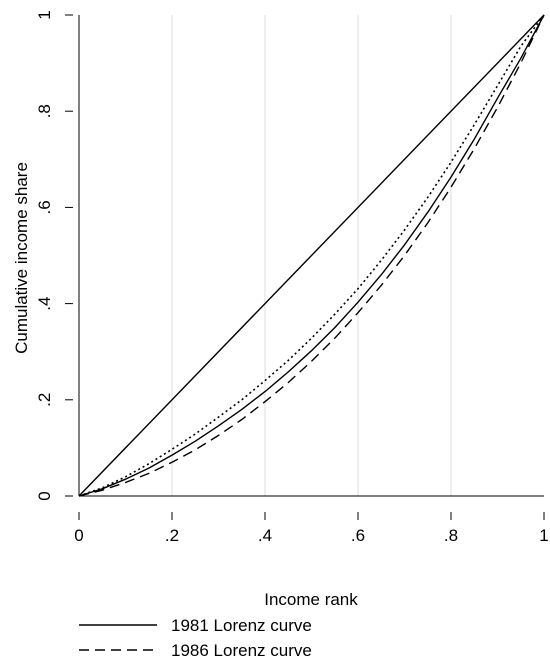  What do you see at coordinates (44, 304) in the screenshot?
I see `y-tick-label: .4` at bounding box center [44, 304].